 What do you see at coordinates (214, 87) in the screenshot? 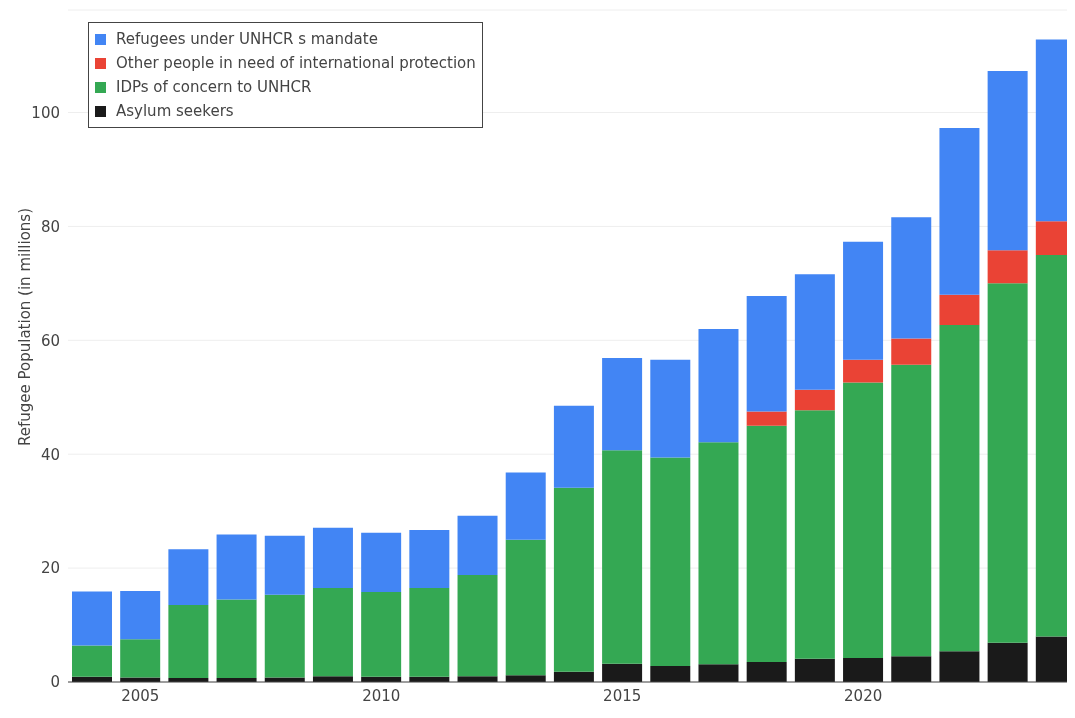
I see `legend-label: IDPs of concern to UNHCR` at bounding box center [214, 87].